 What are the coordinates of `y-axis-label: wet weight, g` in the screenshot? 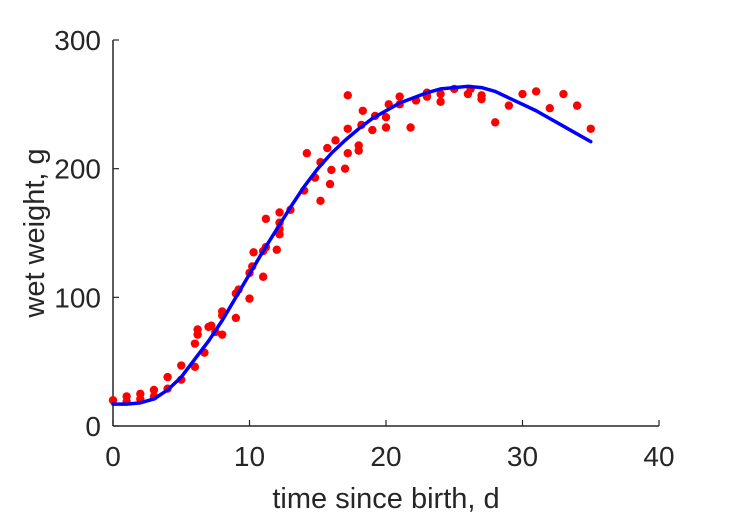 It's located at (35, 233).